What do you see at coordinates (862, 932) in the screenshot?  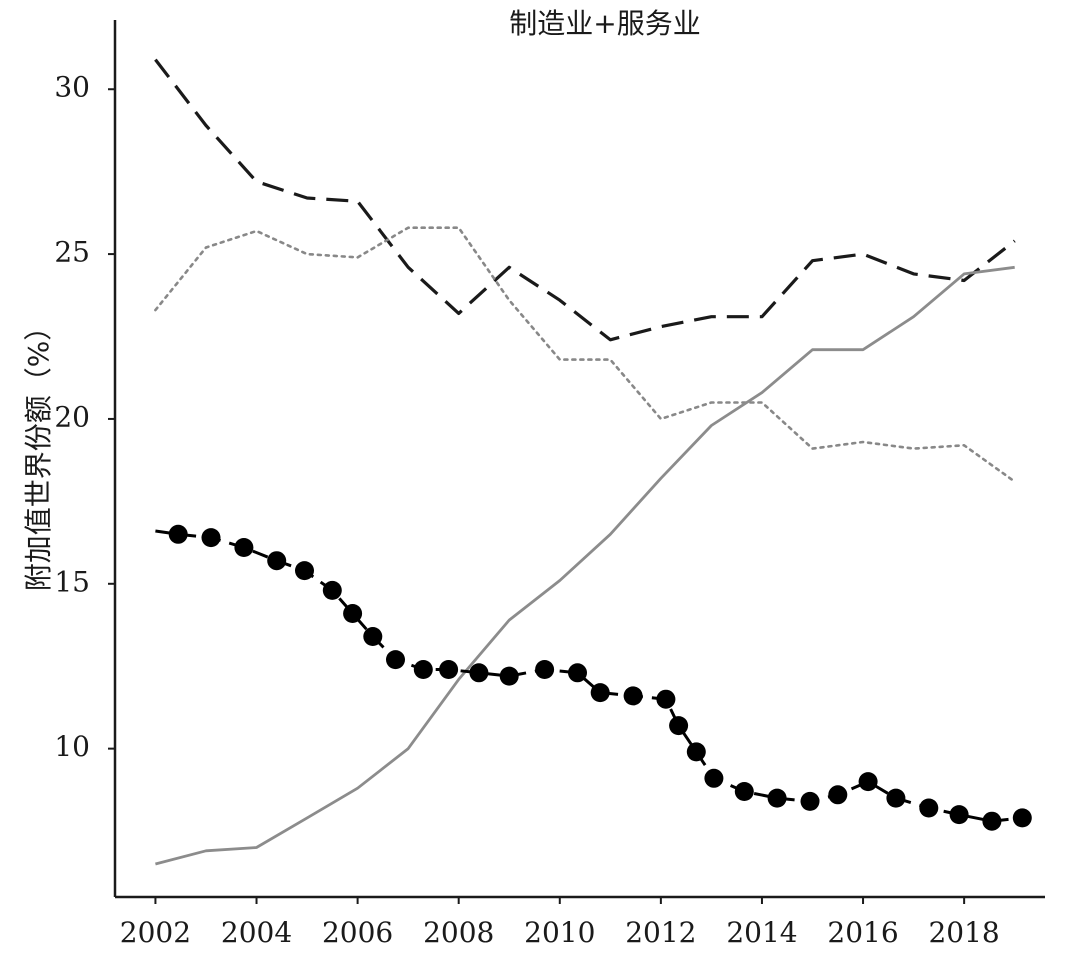 I see `x-tick-label: 2016` at bounding box center [862, 932].